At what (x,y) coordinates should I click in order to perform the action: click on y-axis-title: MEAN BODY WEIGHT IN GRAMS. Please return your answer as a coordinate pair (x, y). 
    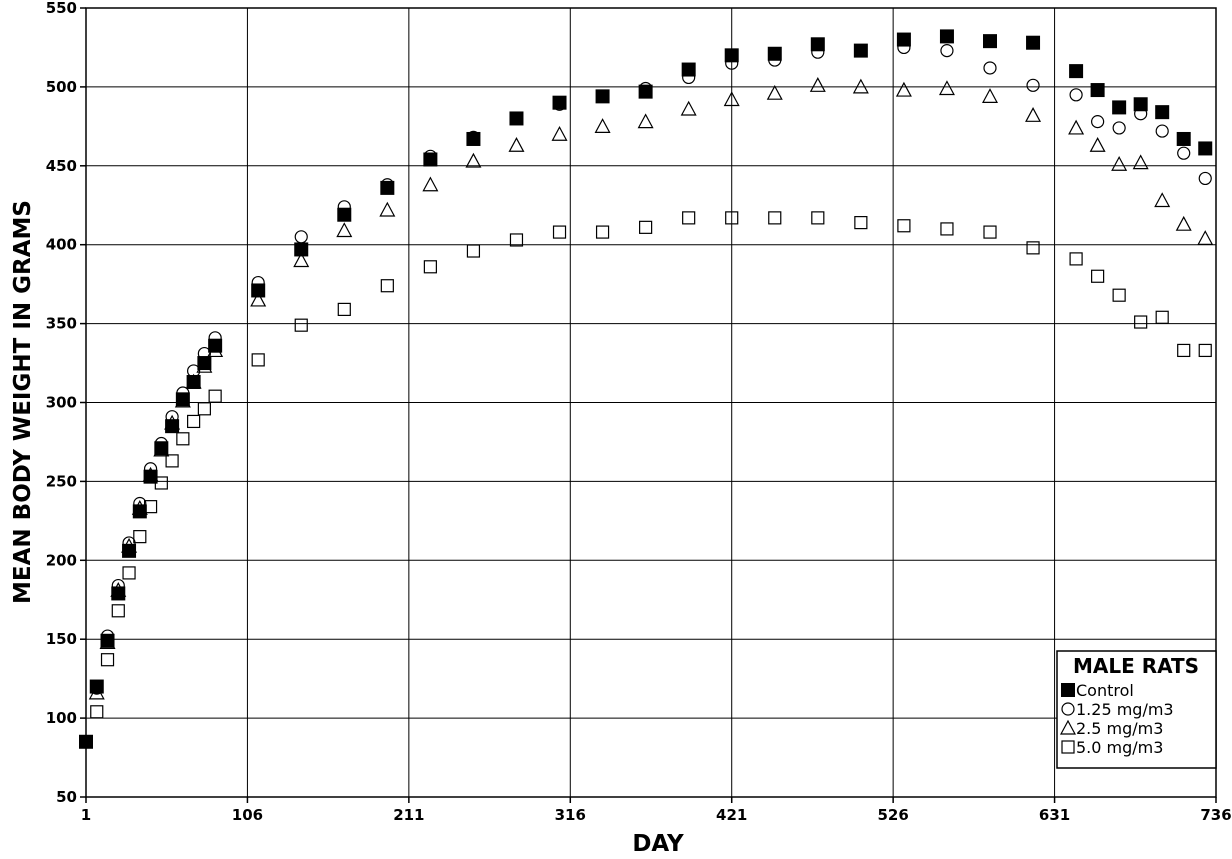
    Looking at the image, I should click on (23, 402).